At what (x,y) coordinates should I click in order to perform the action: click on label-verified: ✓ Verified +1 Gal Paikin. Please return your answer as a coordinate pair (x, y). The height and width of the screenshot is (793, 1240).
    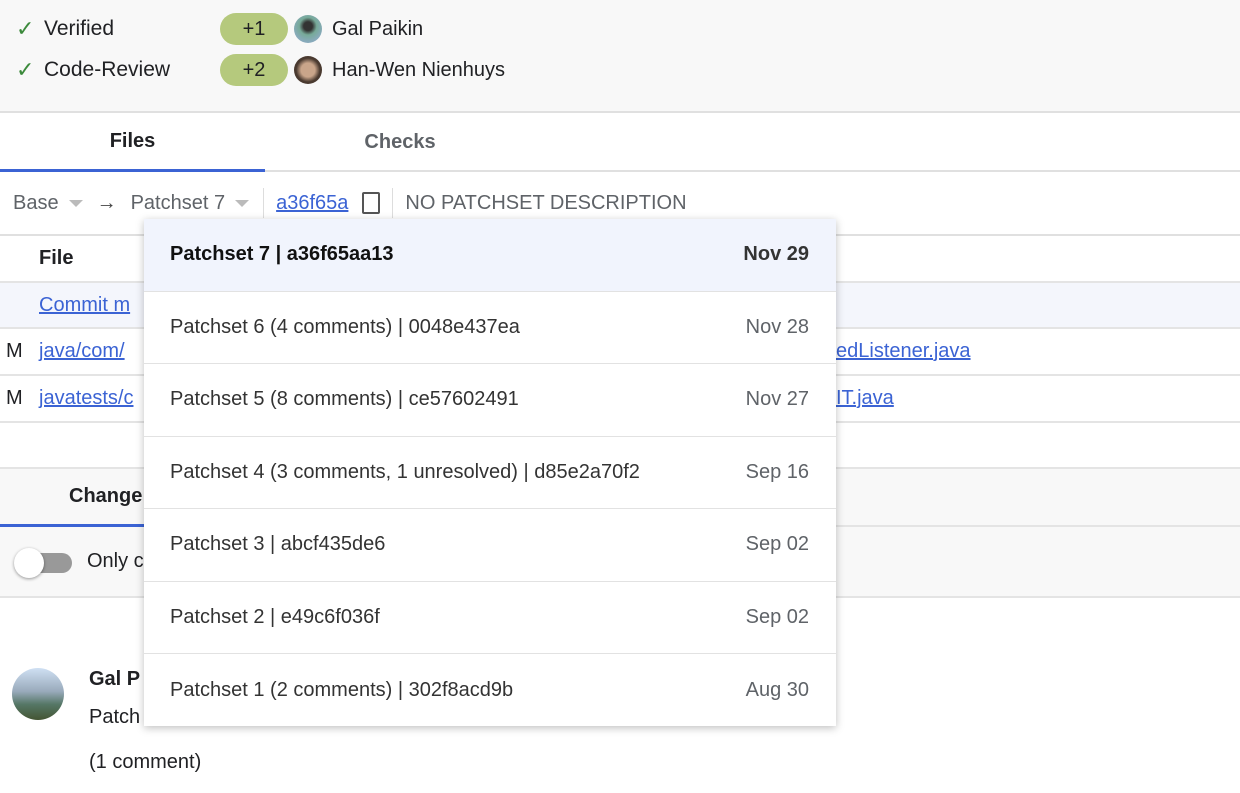
    Looking at the image, I should click on (219, 29).